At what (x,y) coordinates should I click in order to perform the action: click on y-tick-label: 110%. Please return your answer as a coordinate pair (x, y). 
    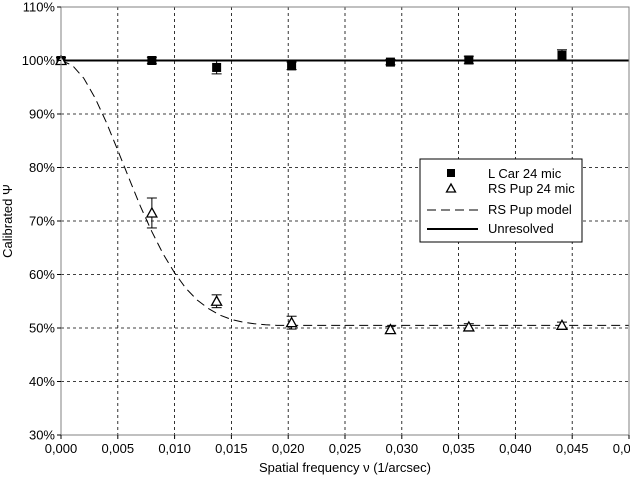
    Looking at the image, I should click on (39, 7).